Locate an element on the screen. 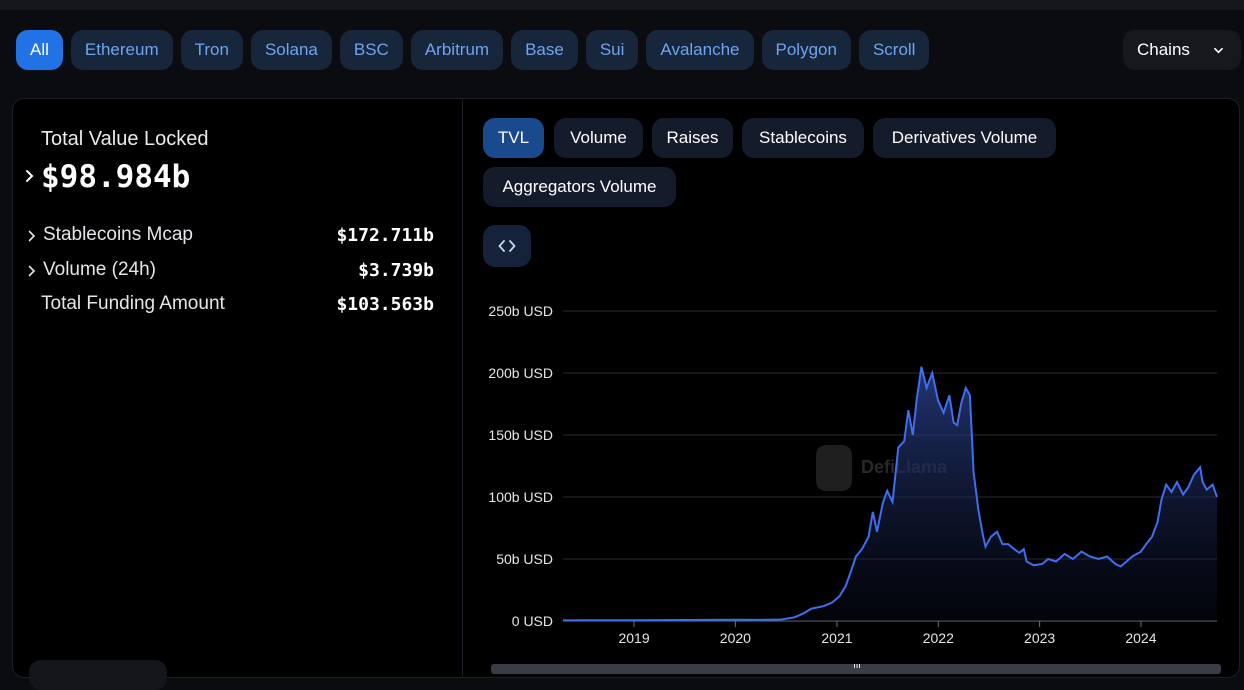  x-tick-label: 2021 is located at coordinates (836, 638).